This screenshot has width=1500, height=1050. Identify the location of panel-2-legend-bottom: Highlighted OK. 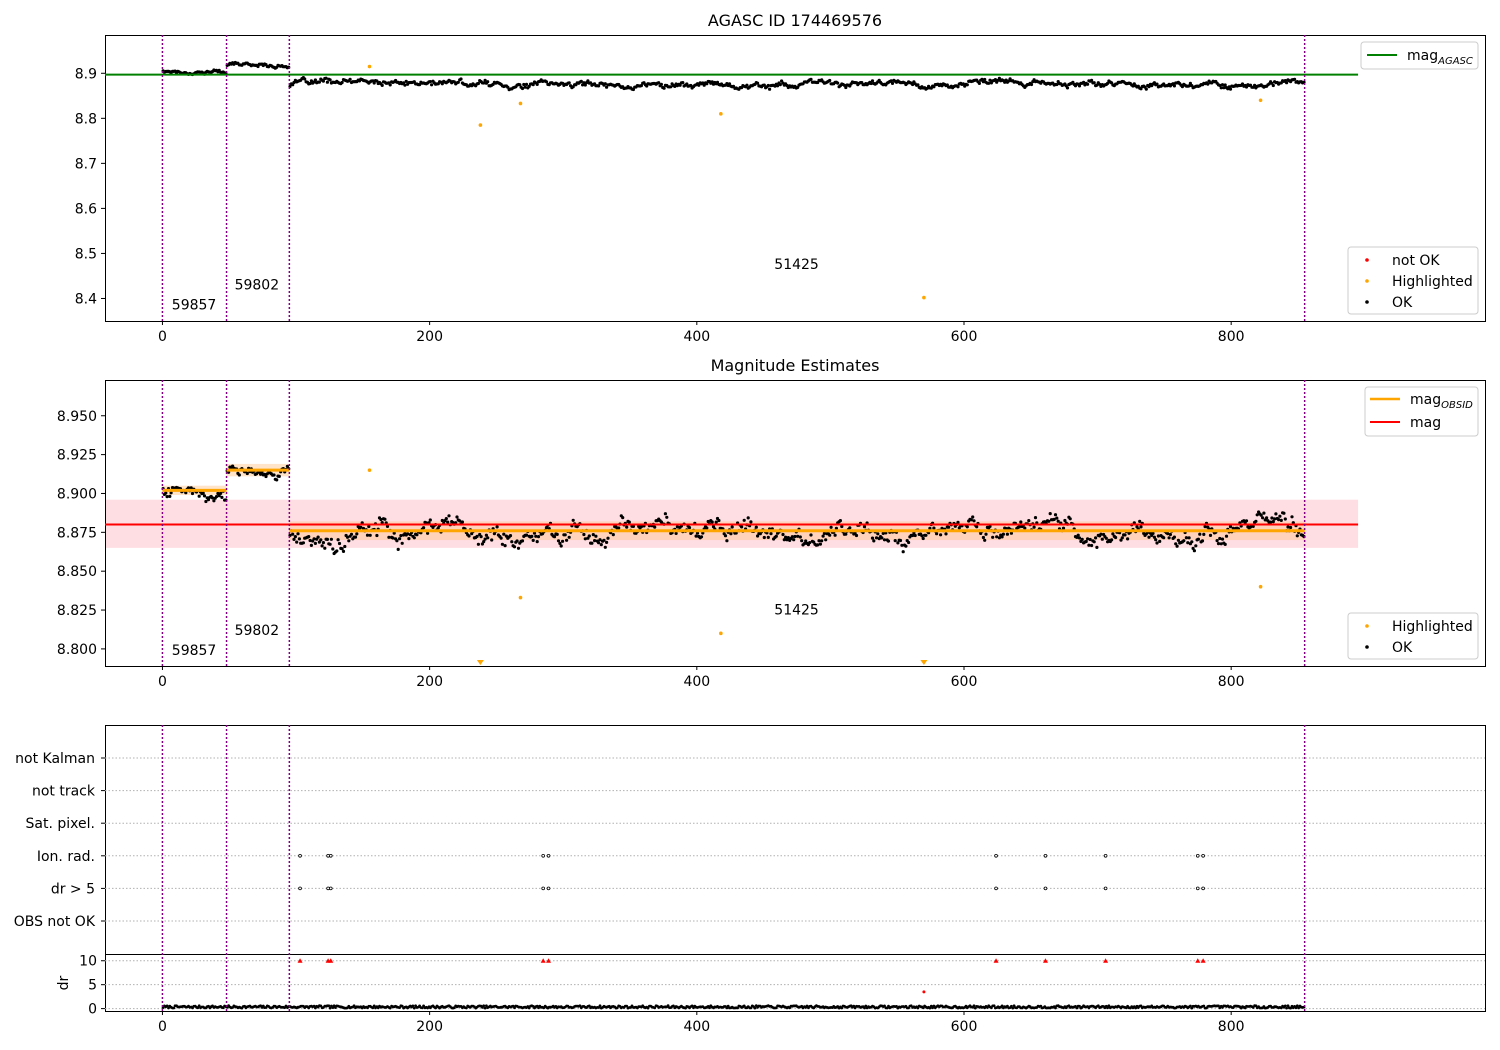
(1413, 636).